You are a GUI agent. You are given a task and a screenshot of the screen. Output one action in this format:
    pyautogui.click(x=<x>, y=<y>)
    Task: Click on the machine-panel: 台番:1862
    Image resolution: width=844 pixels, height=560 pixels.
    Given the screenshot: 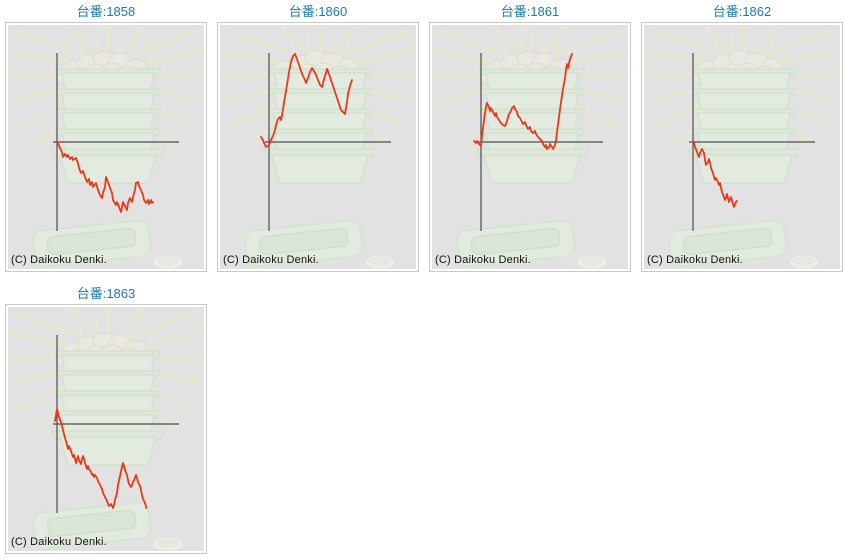 What is the action you would take?
    pyautogui.click(x=742, y=136)
    